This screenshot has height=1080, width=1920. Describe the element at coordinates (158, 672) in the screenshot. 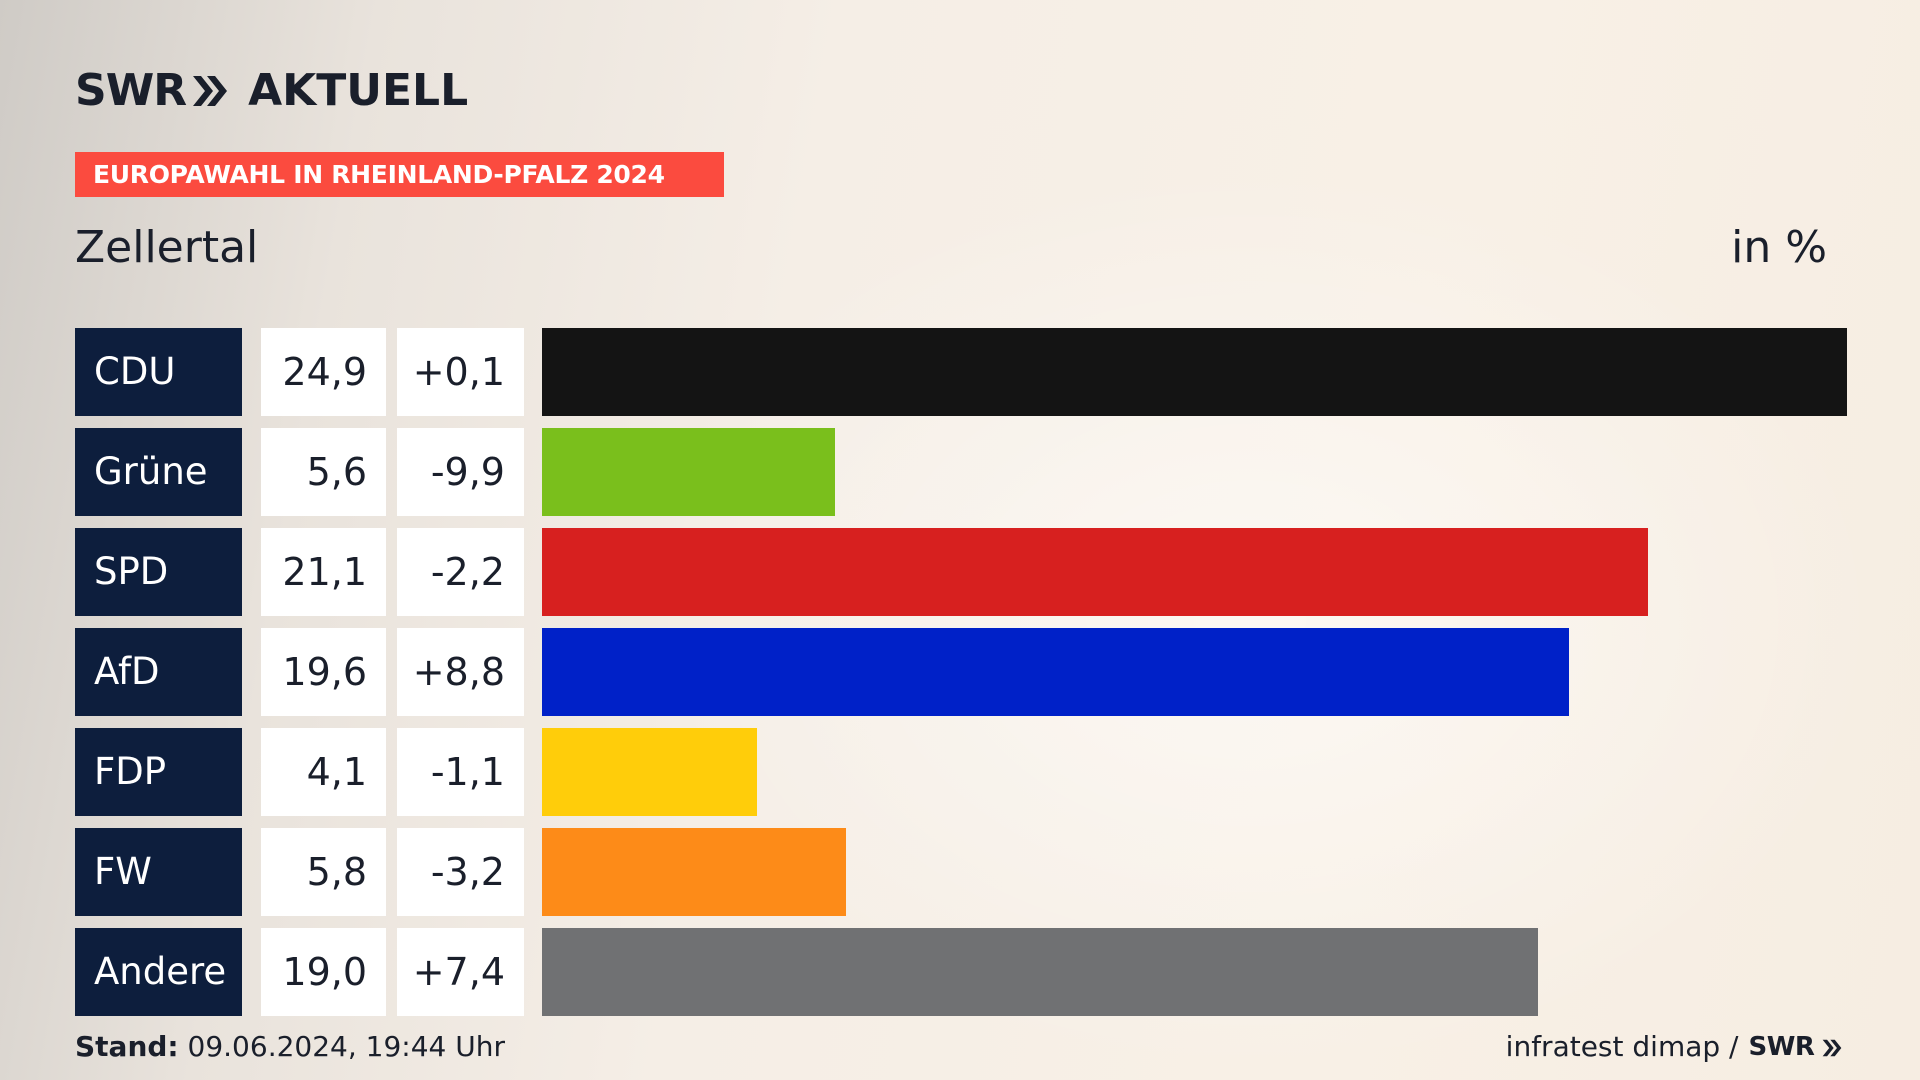

I see `party-label: AfD` at that location.